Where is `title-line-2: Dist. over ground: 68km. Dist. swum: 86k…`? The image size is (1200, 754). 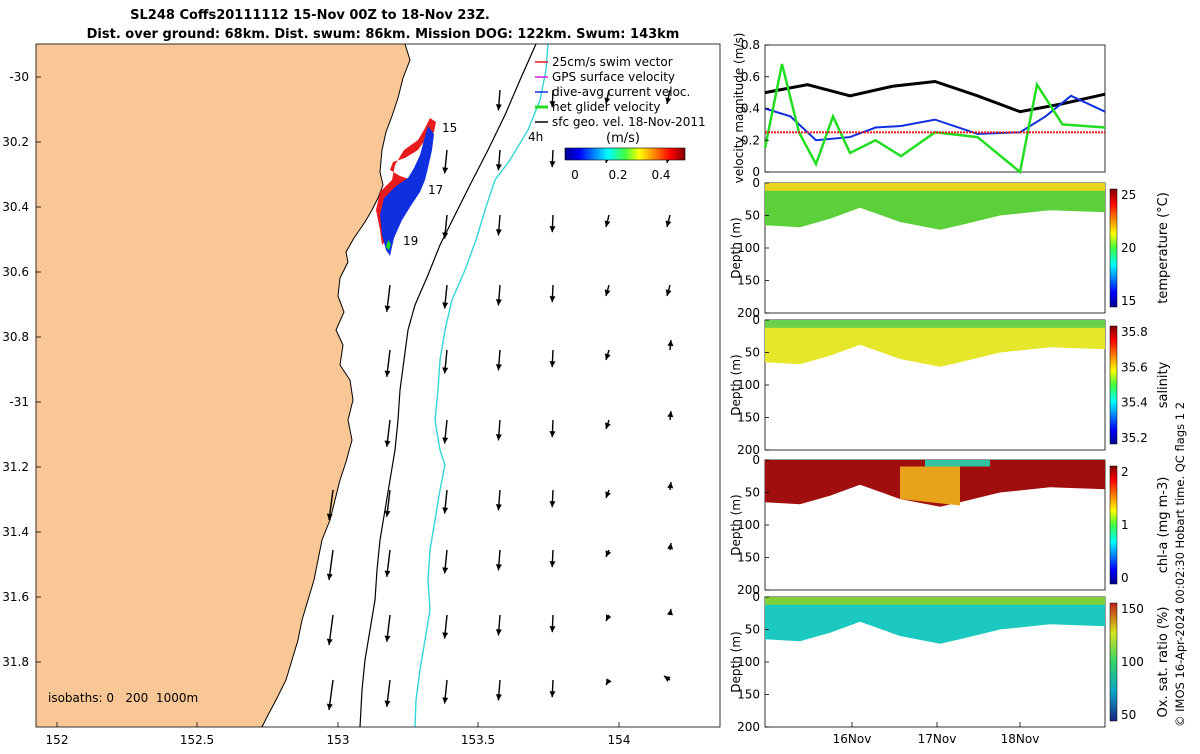 title-line-2: Dist. over ground: 68km. Dist. swum: 86k… is located at coordinates (383, 34).